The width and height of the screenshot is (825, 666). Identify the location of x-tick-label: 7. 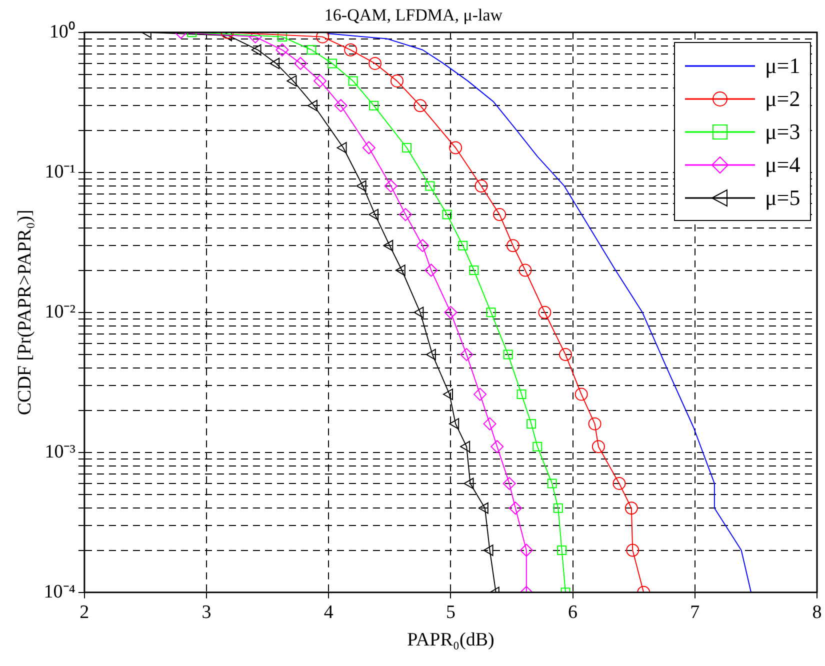
(695, 612).